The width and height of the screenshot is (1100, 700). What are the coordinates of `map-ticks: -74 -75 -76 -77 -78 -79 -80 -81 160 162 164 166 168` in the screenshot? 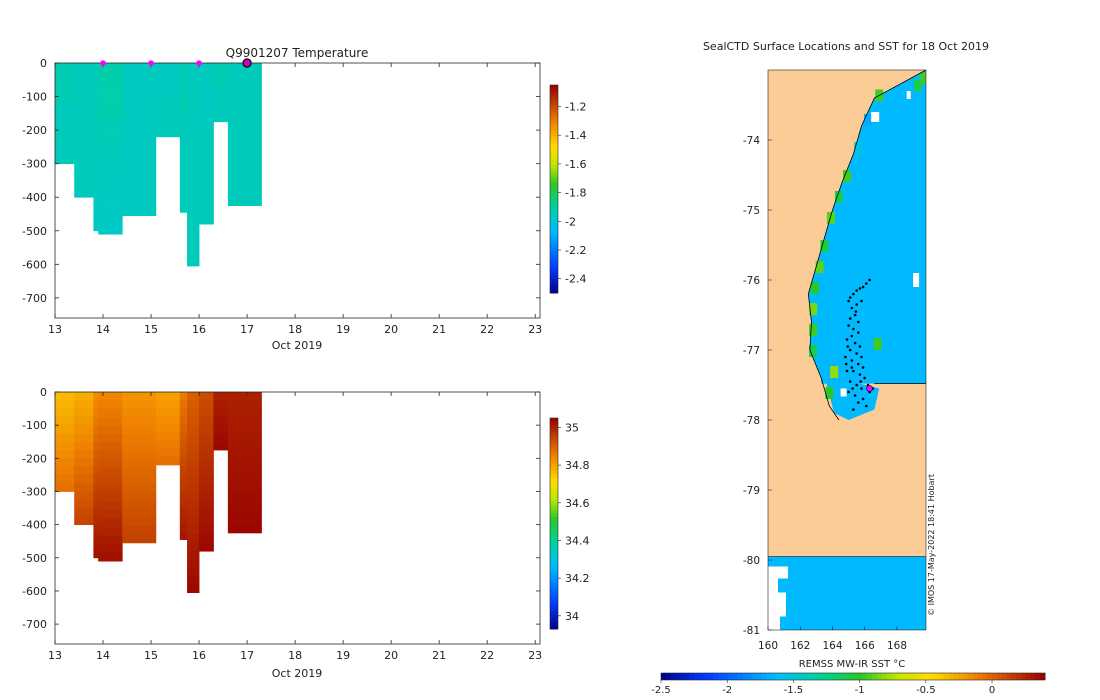 It's located at (825, 393).